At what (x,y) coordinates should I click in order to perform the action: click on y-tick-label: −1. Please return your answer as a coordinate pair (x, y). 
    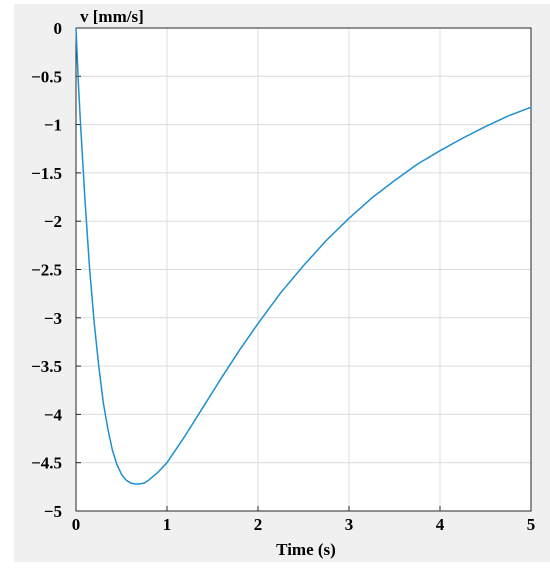
    Looking at the image, I should click on (53, 125).